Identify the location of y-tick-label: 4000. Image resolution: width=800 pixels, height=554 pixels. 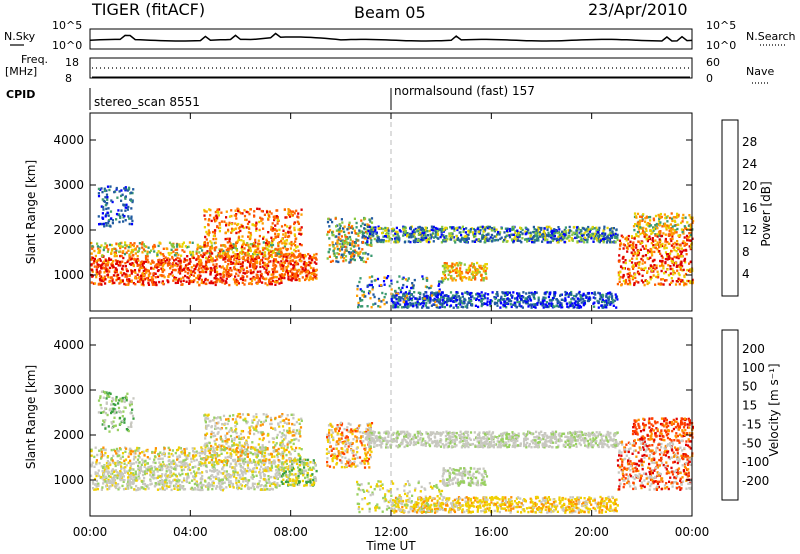
(68, 140).